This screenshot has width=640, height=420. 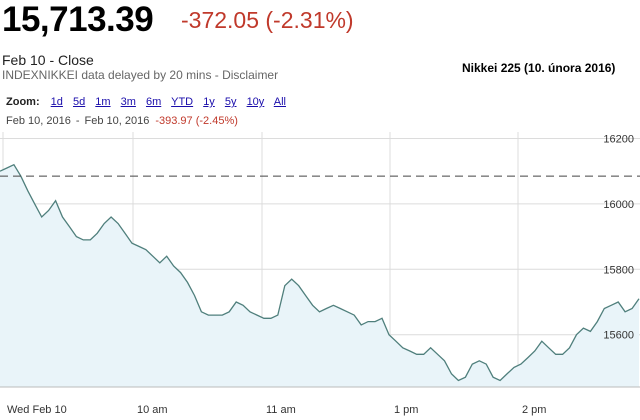 What do you see at coordinates (23, 102) in the screenshot?
I see `zoom-label: Zoom:` at bounding box center [23, 102].